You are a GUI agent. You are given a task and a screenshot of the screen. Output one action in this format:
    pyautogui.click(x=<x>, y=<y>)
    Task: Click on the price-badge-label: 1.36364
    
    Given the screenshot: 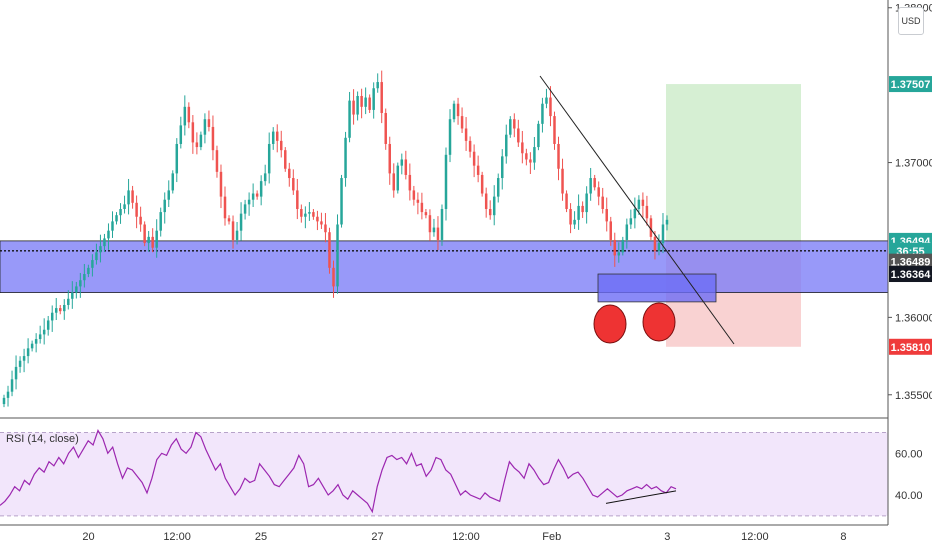 What is the action you would take?
    pyautogui.click(x=911, y=275)
    